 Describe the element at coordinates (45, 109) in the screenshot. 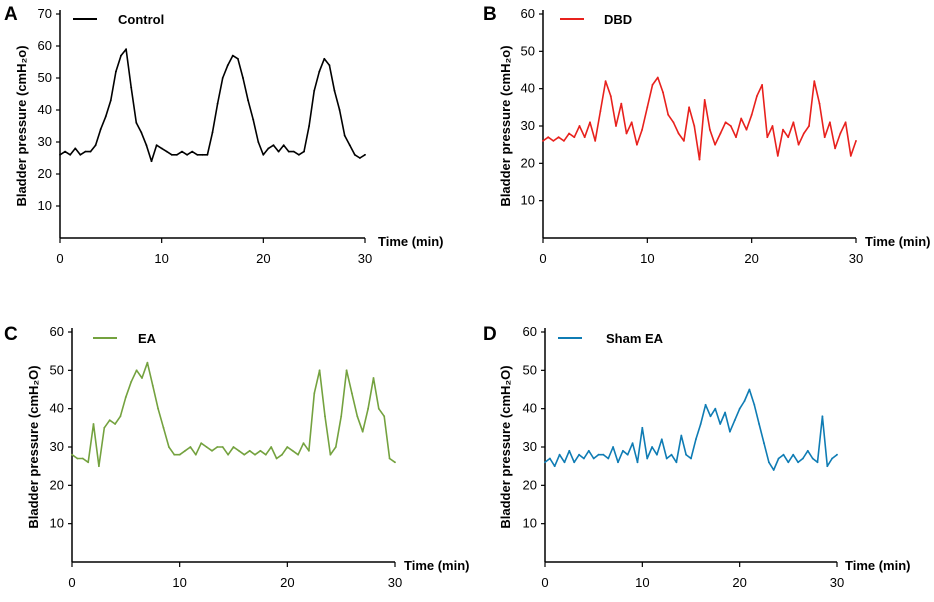

I see `y-tick-label: 40` at that location.